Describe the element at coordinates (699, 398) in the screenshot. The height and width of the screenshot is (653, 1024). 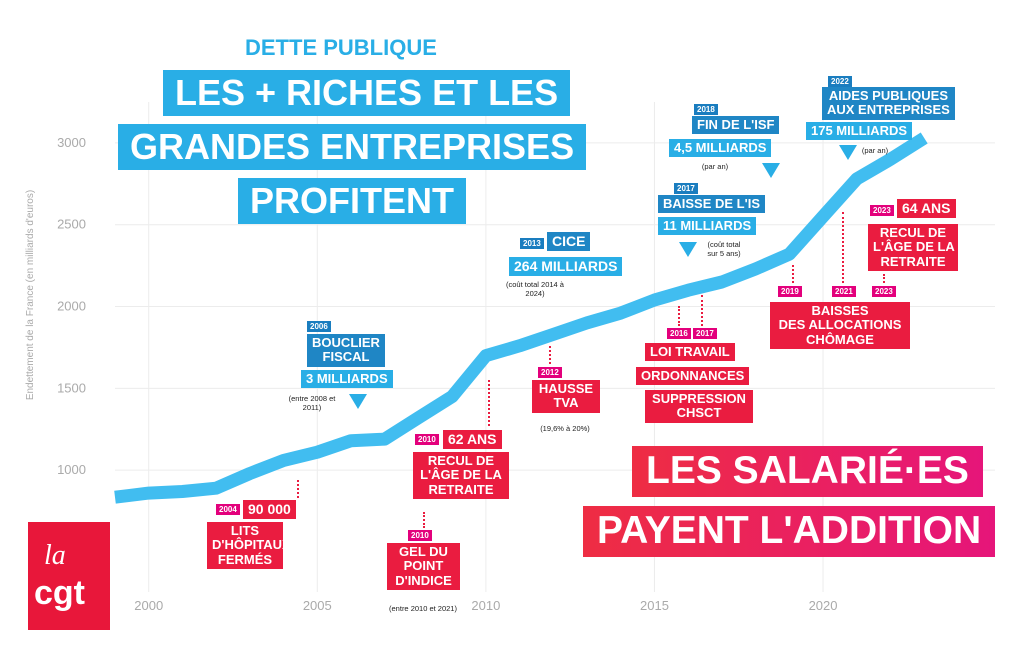
I see `text-line: SUPPRESSION` at that location.